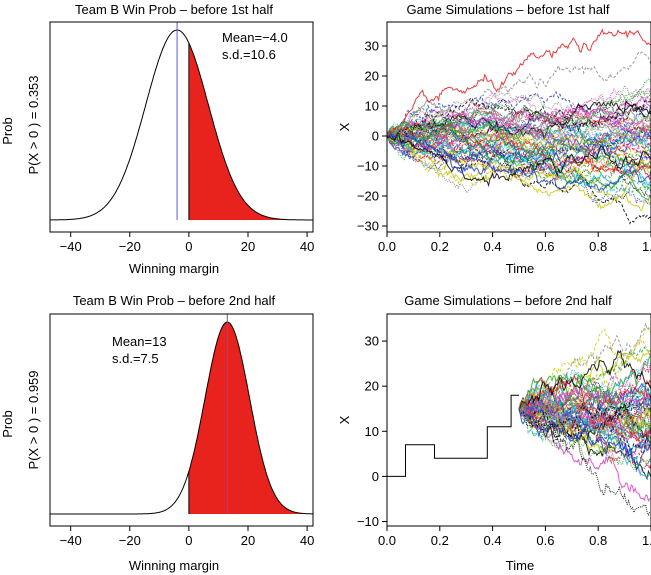  Describe the element at coordinates (130, 246) in the screenshot. I see `x-tick-label: −20` at that location.